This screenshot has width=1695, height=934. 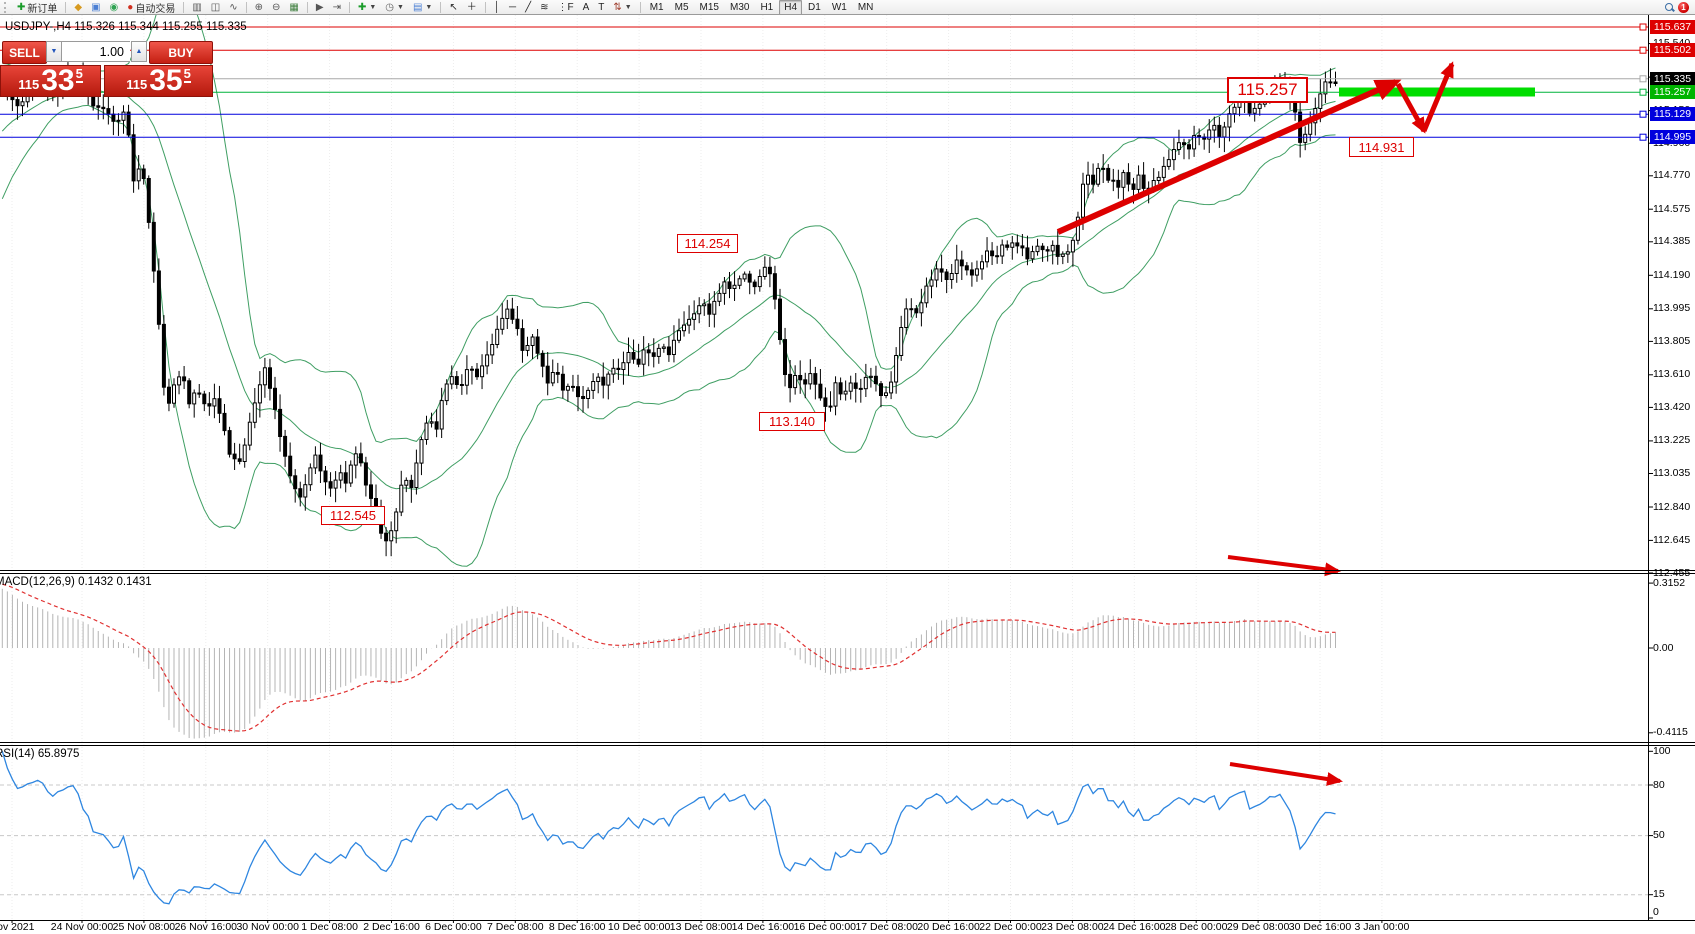 What do you see at coordinates (1672, 175) in the screenshot?
I see `price-tick-label: 114.770` at bounding box center [1672, 175].